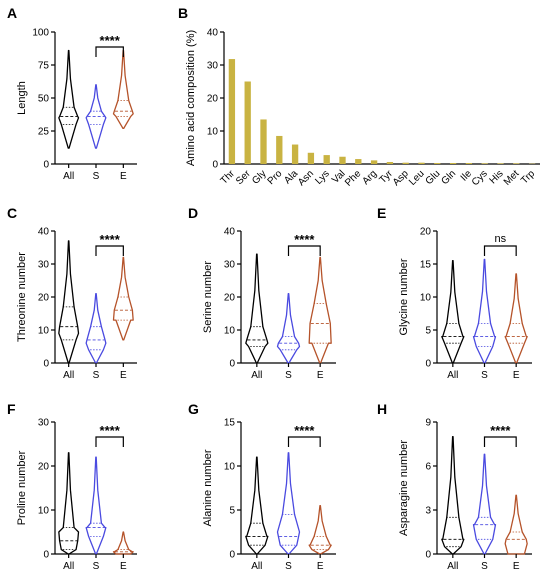 This screenshot has height=577, width=550. Describe the element at coordinates (11, 409) in the screenshot. I see `panel-label: F` at that location.